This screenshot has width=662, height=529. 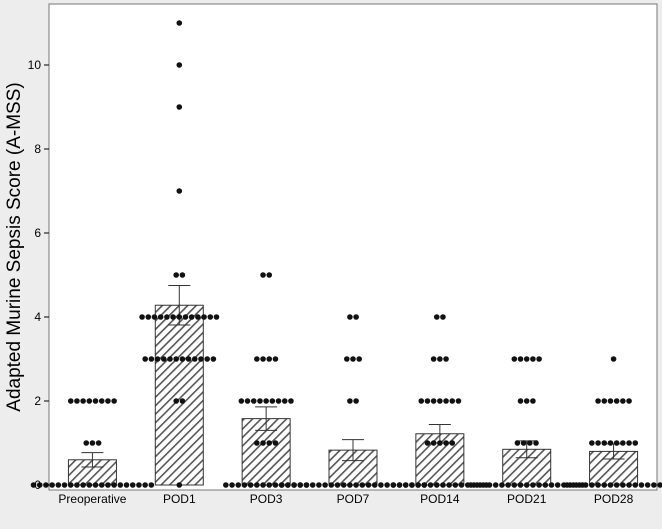 What do you see at coordinates (353, 499) in the screenshot?
I see `x-tick-label: POD7` at bounding box center [353, 499].